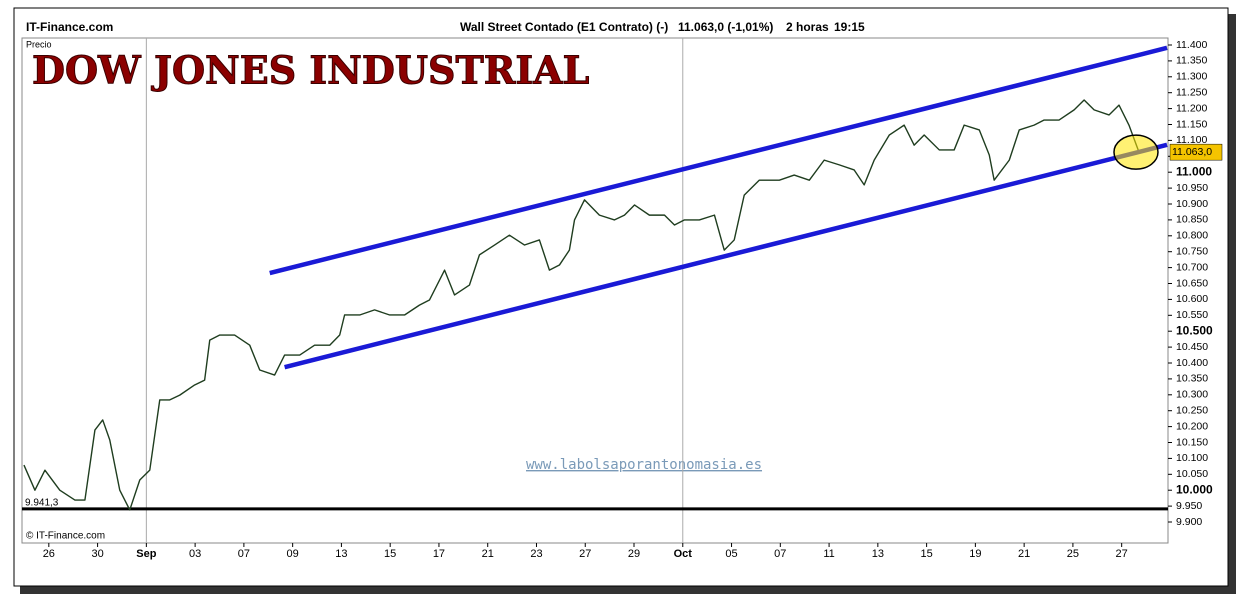  I want to click on y-tick-label: 9.900, so click(1189, 522).